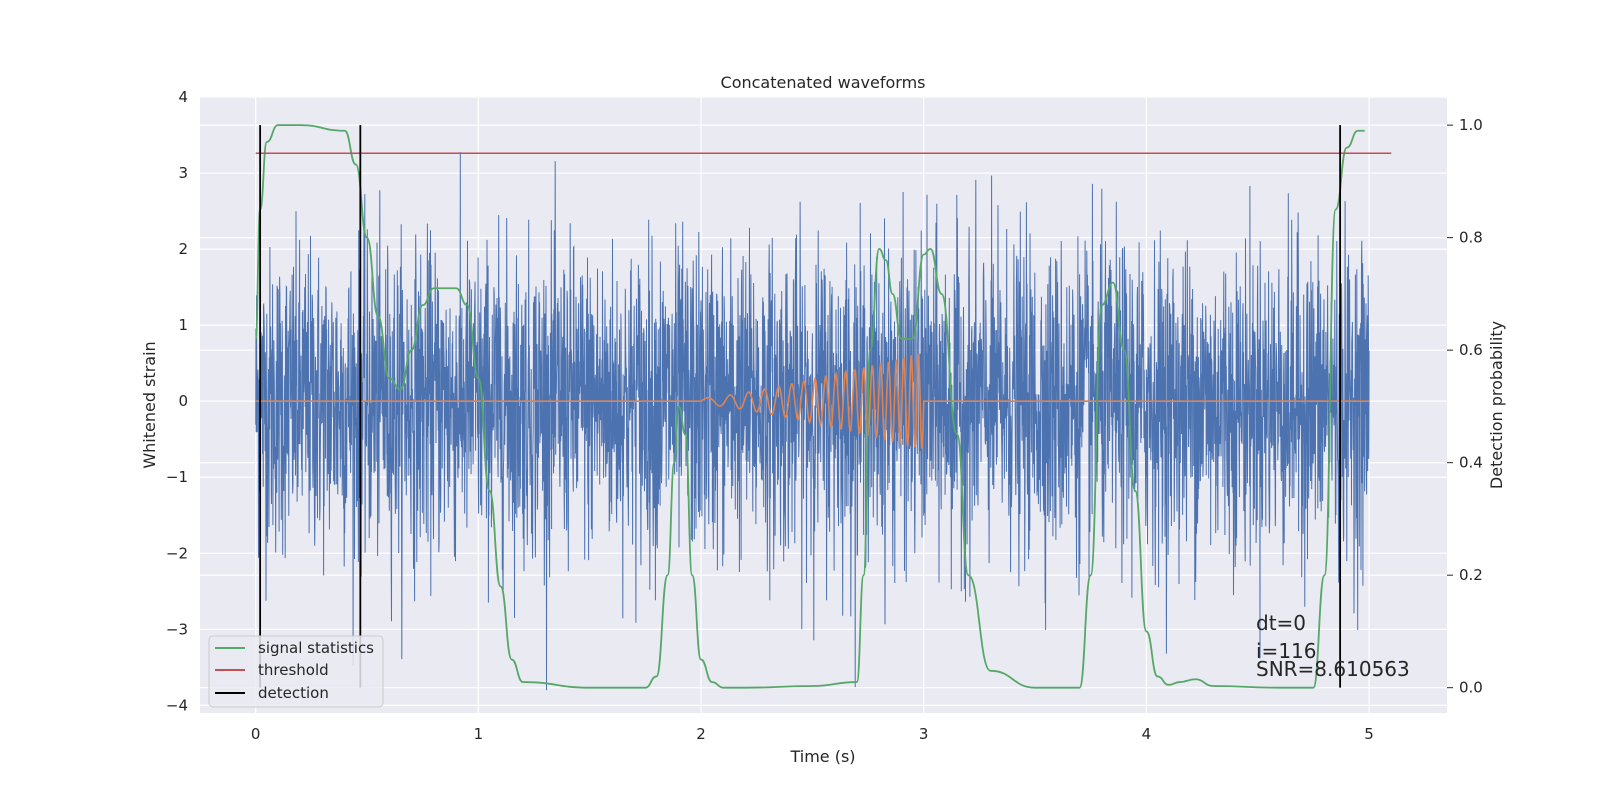 This screenshot has height=800, width=1600. Describe the element at coordinates (1369, 734) in the screenshot. I see `x-tick-label: 5` at that location.